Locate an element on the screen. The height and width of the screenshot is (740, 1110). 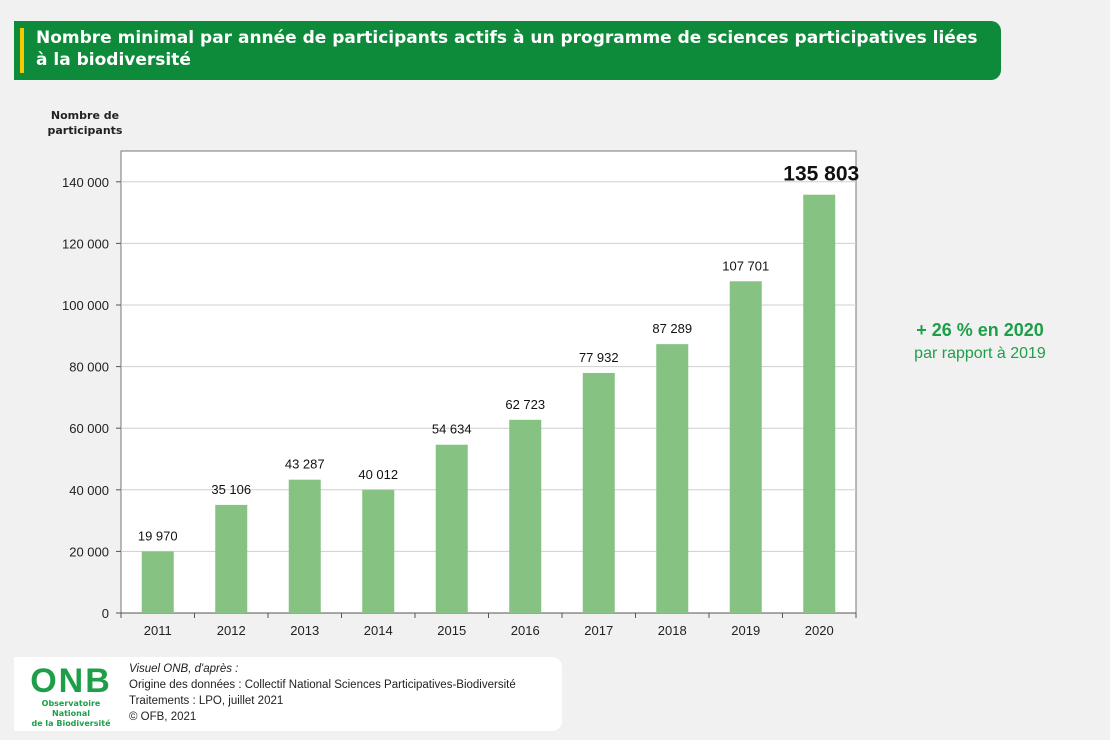
logo-text: ONB is located at coordinates (71, 681).